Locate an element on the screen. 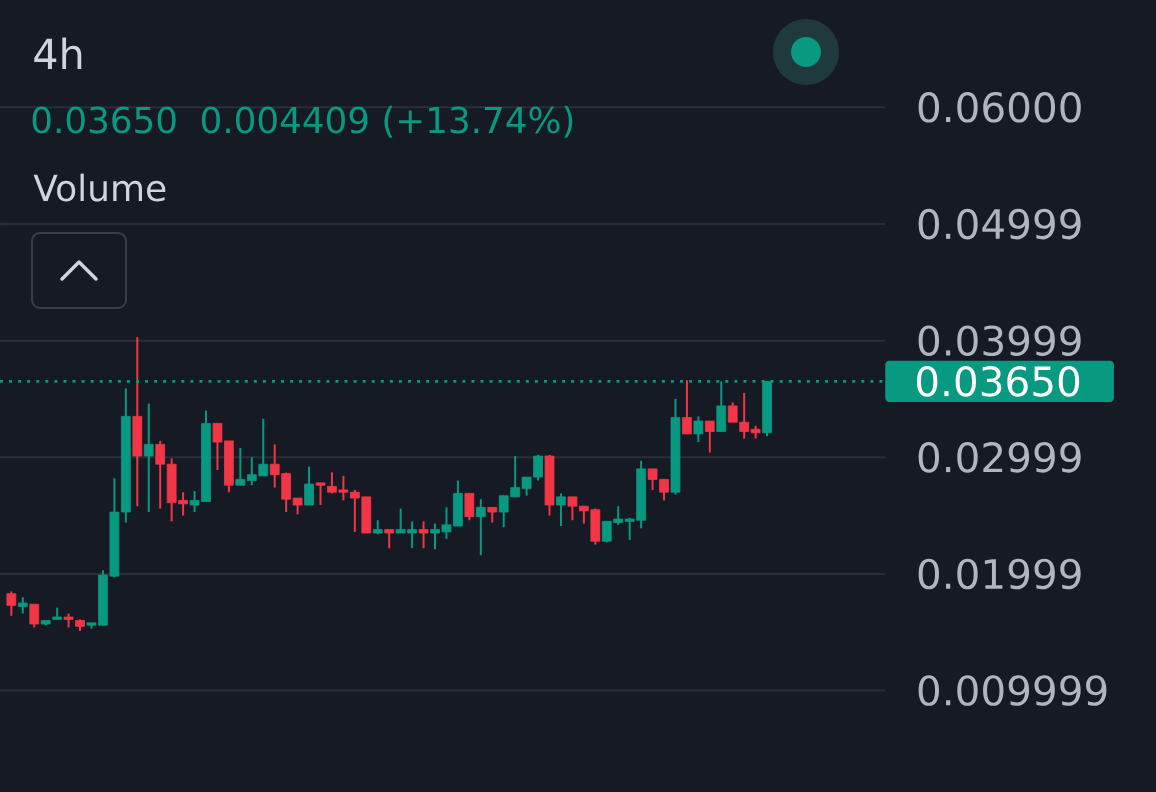  annotation: 0.004409 (+13.74%) is located at coordinates (387, 121).